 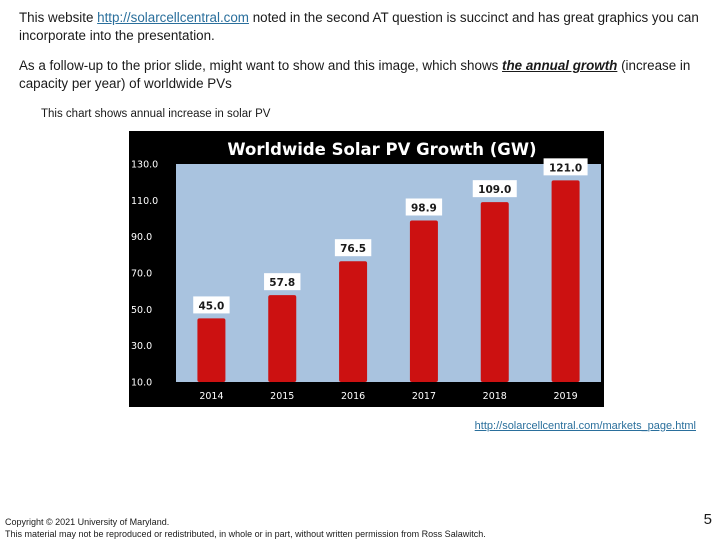 What do you see at coordinates (87, 522) in the screenshot?
I see `copyright-line: Copyright © 2021 University of Maryland.` at bounding box center [87, 522].